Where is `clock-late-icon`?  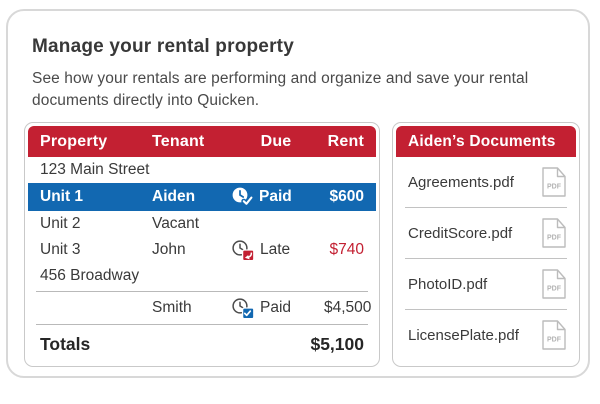
clock-late-icon is located at coordinates (243, 250).